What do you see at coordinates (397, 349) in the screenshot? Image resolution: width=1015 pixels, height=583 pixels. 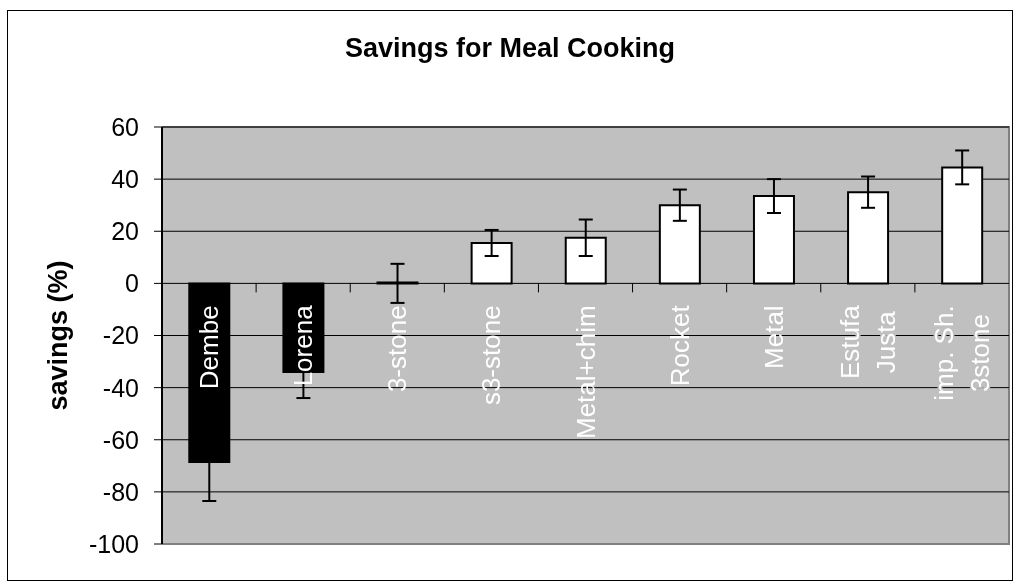 I see `x-tick-label: 3-stone` at bounding box center [397, 349].